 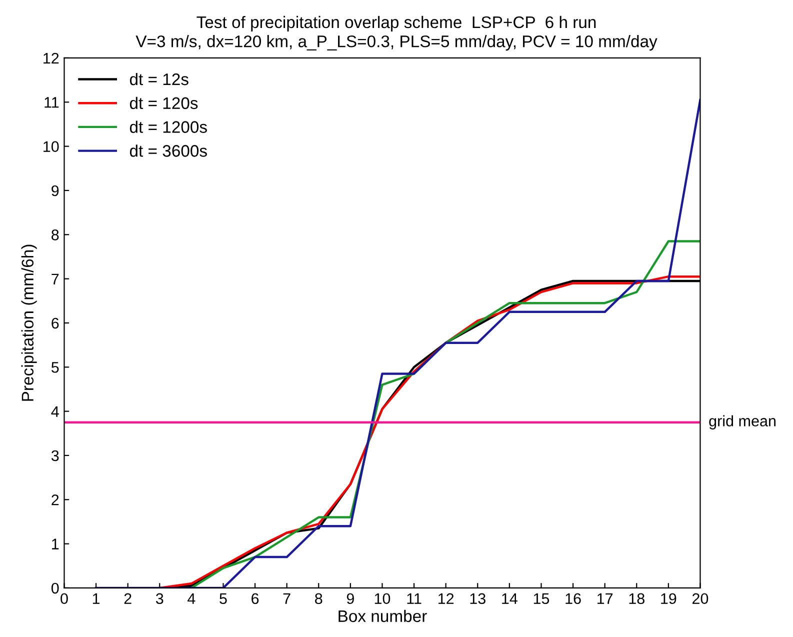 What do you see at coordinates (51, 146) in the screenshot?
I see `y-tick-label: 10` at bounding box center [51, 146].